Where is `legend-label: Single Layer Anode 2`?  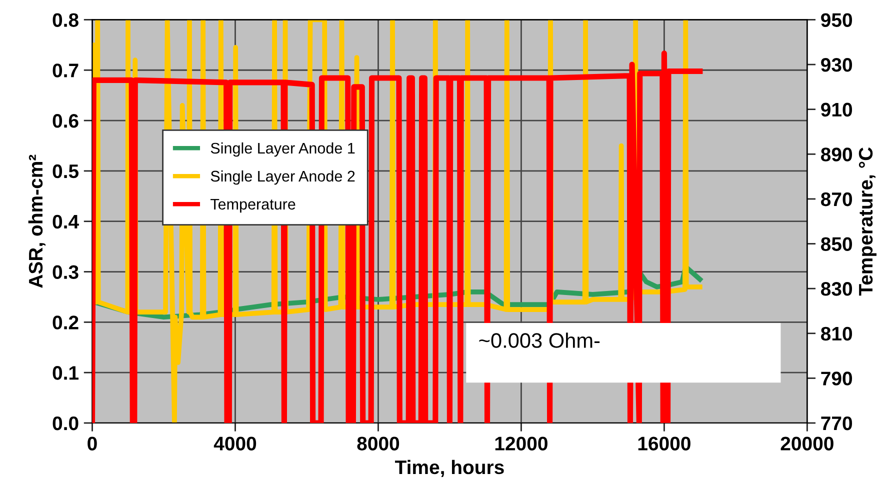 legend-label: Single Layer Anode 2 is located at coordinates (282, 177).